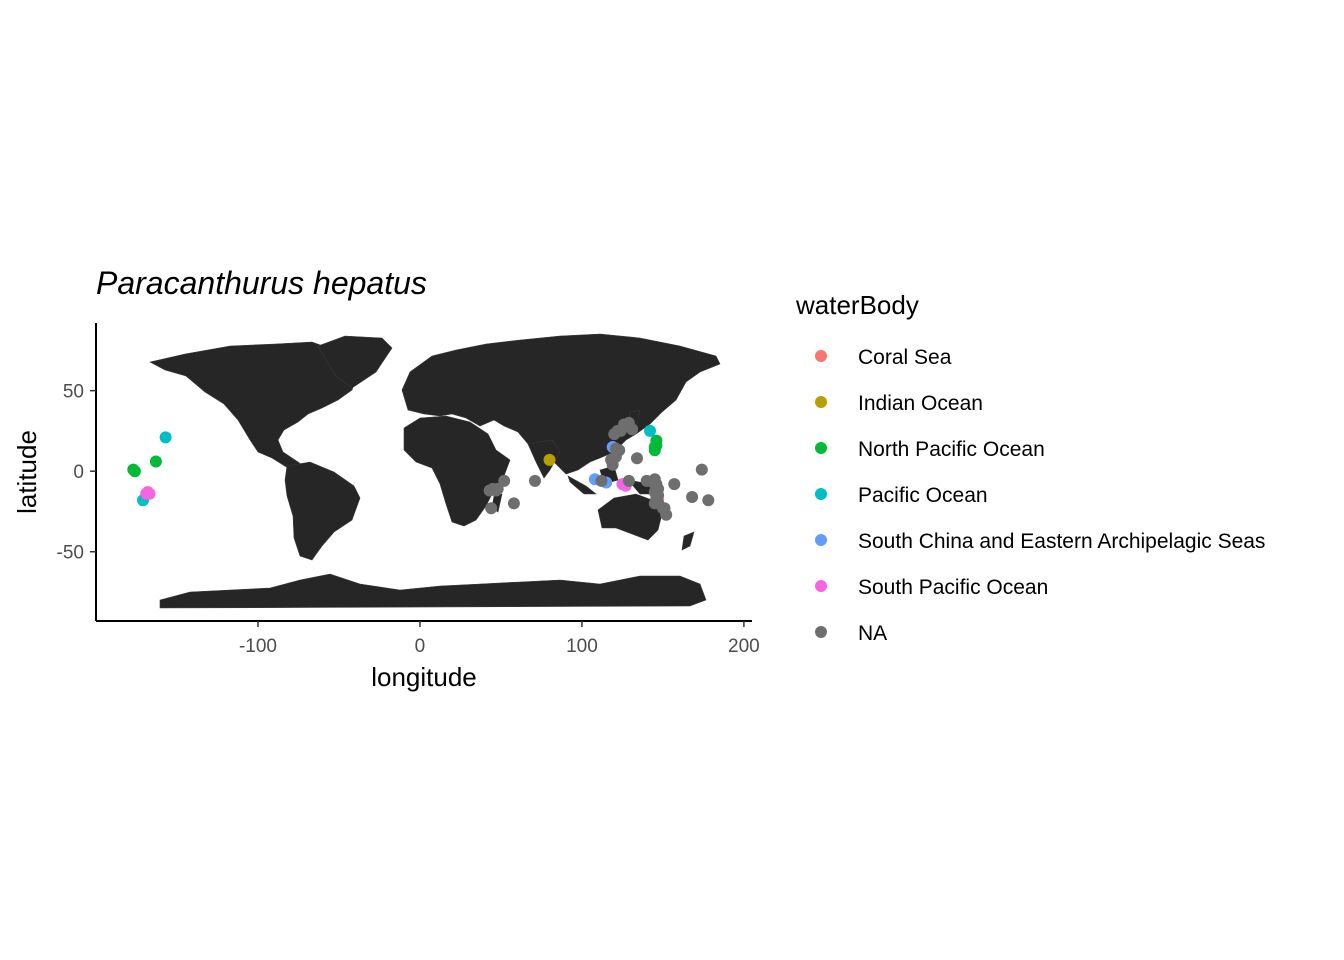 Image resolution: width=1344 pixels, height=960 pixels. Describe the element at coordinates (582, 485) in the screenshot. I see `land-sumatra` at that location.